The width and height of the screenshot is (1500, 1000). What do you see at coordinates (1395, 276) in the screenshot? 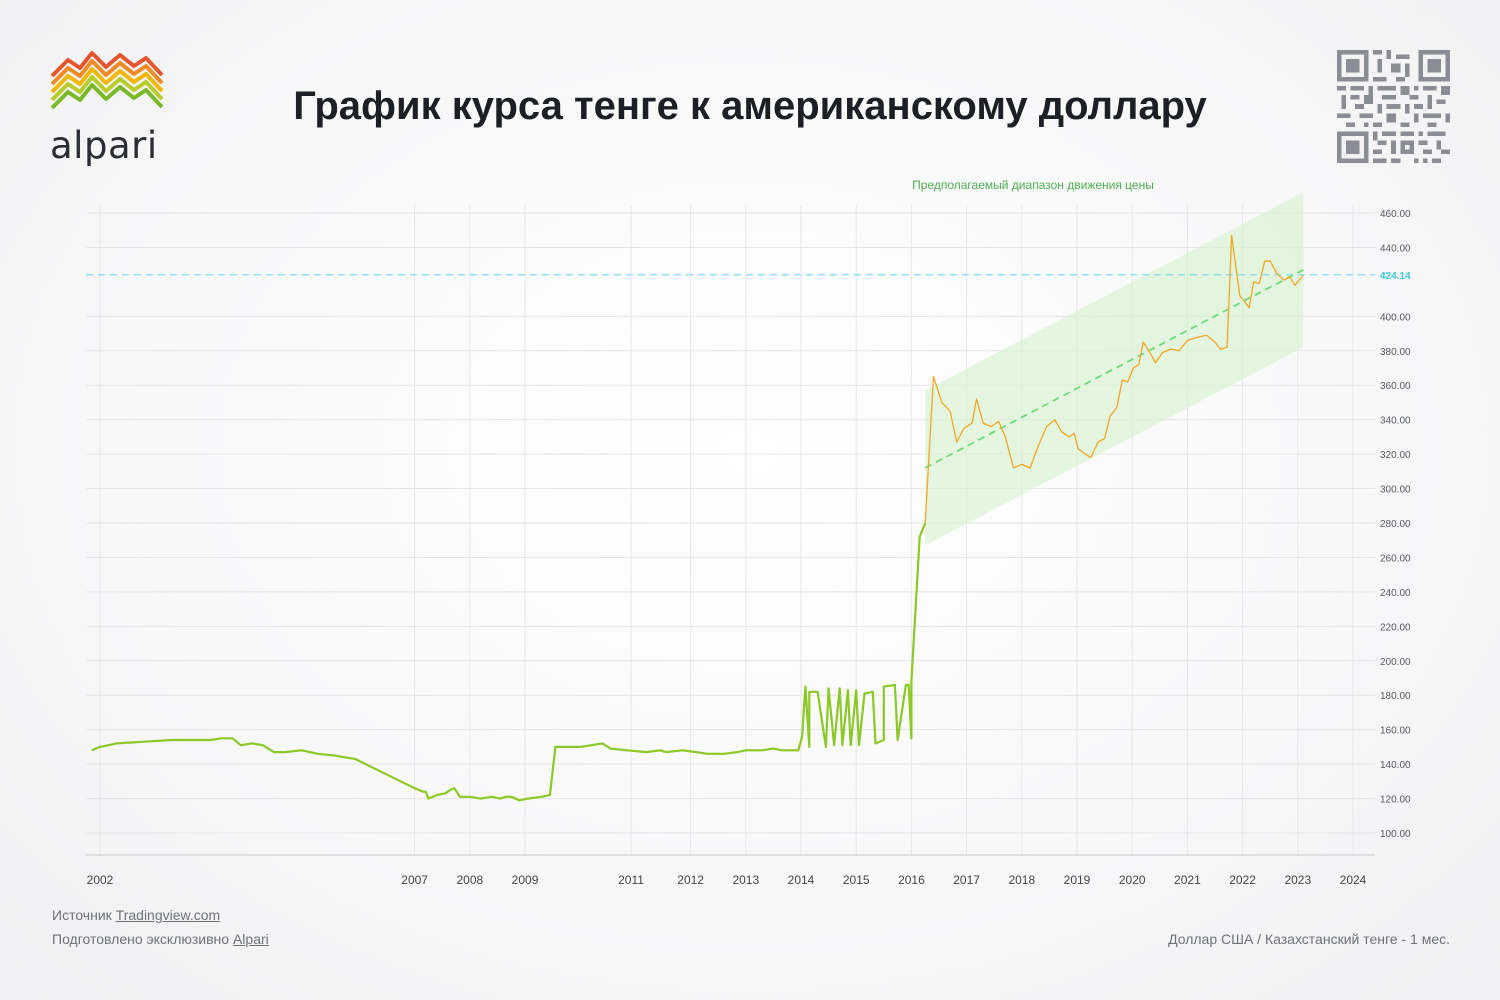
I see `current-price-label: 424.14` at bounding box center [1395, 276].